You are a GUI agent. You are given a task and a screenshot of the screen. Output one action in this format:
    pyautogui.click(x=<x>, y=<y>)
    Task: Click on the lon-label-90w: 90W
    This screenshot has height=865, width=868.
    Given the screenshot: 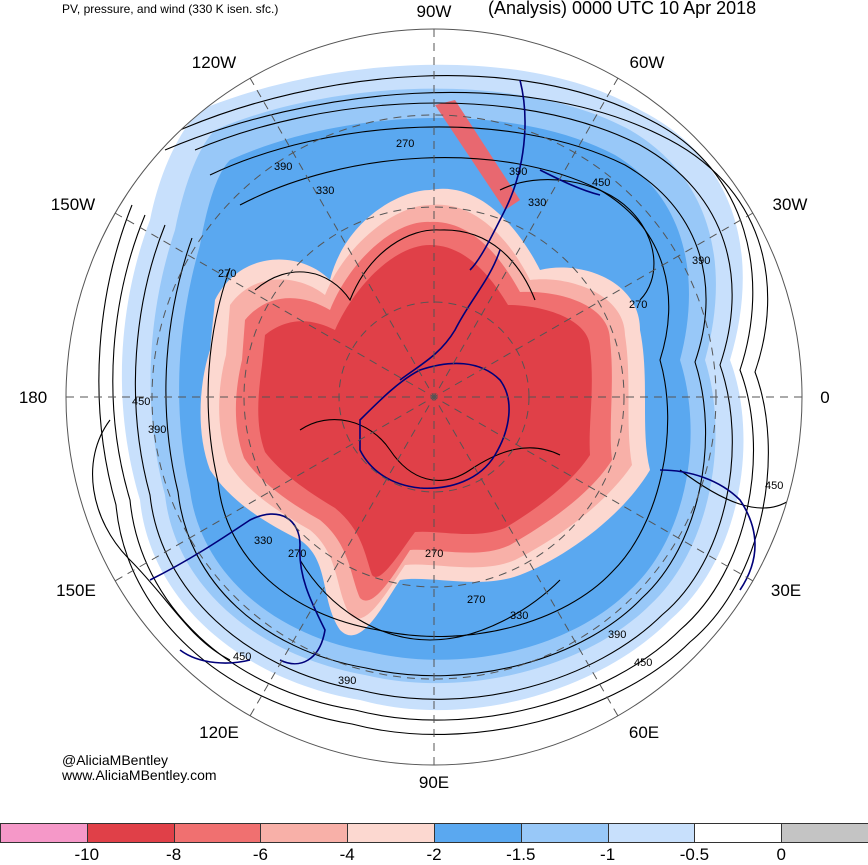 What is the action you would take?
    pyautogui.click(x=434, y=11)
    